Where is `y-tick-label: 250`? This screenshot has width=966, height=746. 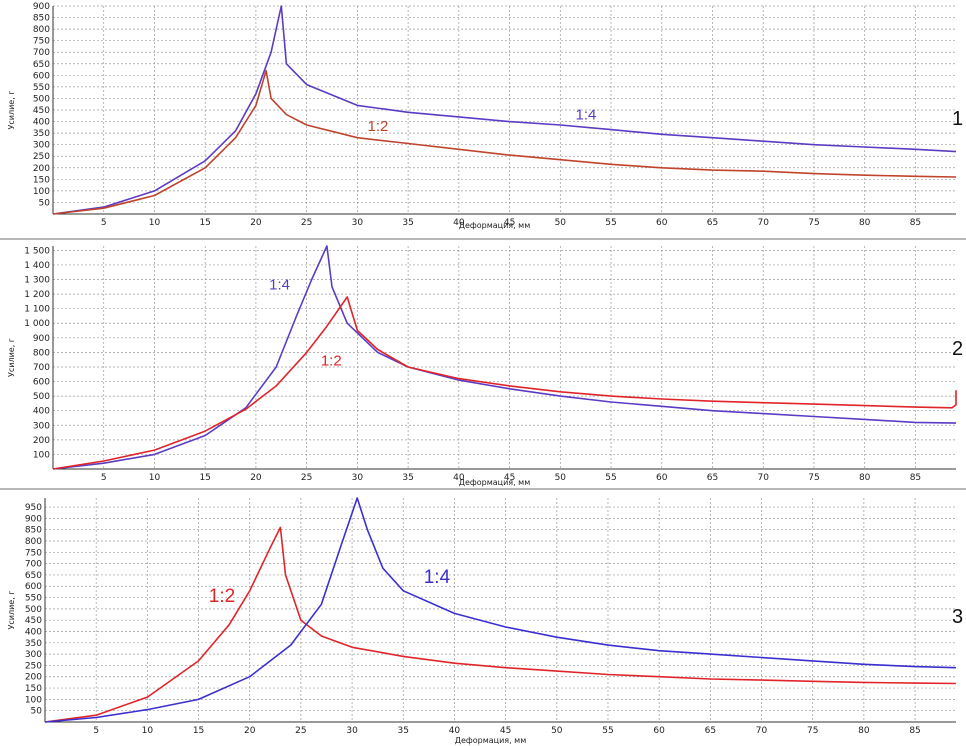
y-tick-label: 250 is located at coordinates (41, 157).